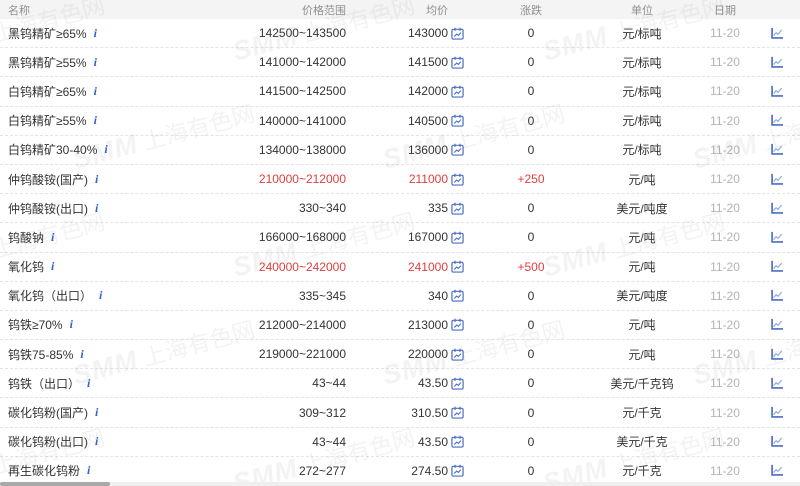 The width and height of the screenshot is (800, 486). Describe the element at coordinates (400, 413) in the screenshot. I see `table-row: 碳化钨粉(国产) i 309~312 310.50 0 元/千克 11-20` at that location.